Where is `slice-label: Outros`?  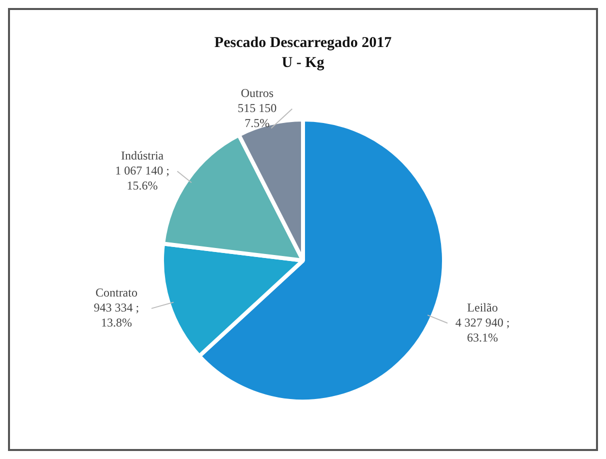
slice-label: Outros is located at coordinates (257, 93).